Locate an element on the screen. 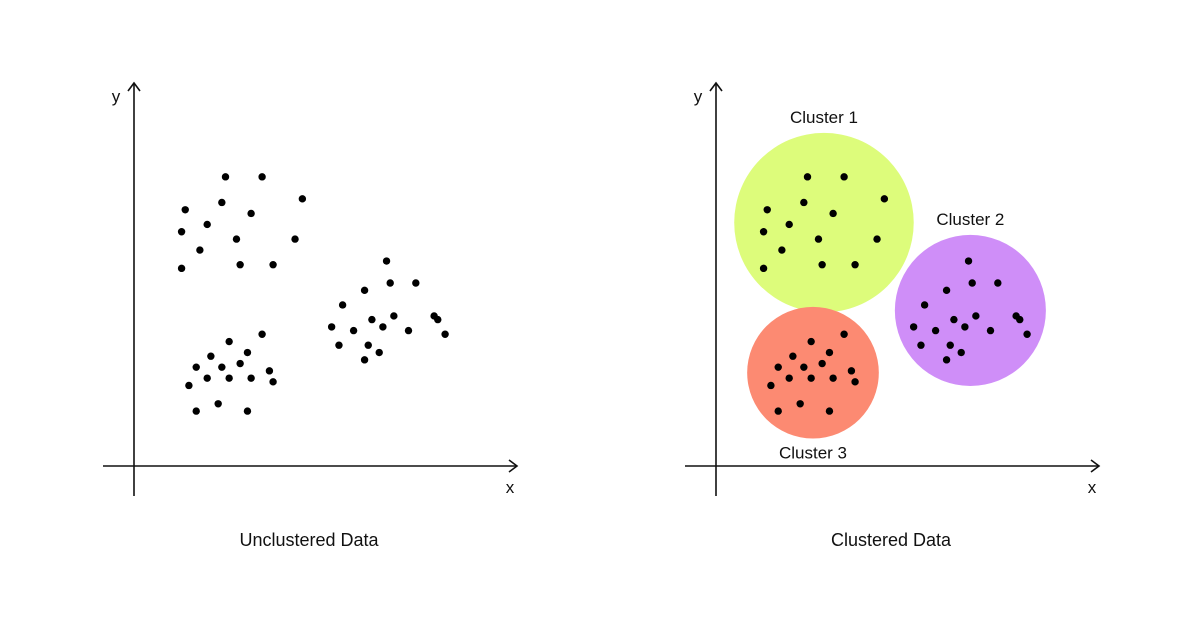 The height and width of the screenshot is (636, 1202). x-axis-label: x is located at coordinates (510, 487).